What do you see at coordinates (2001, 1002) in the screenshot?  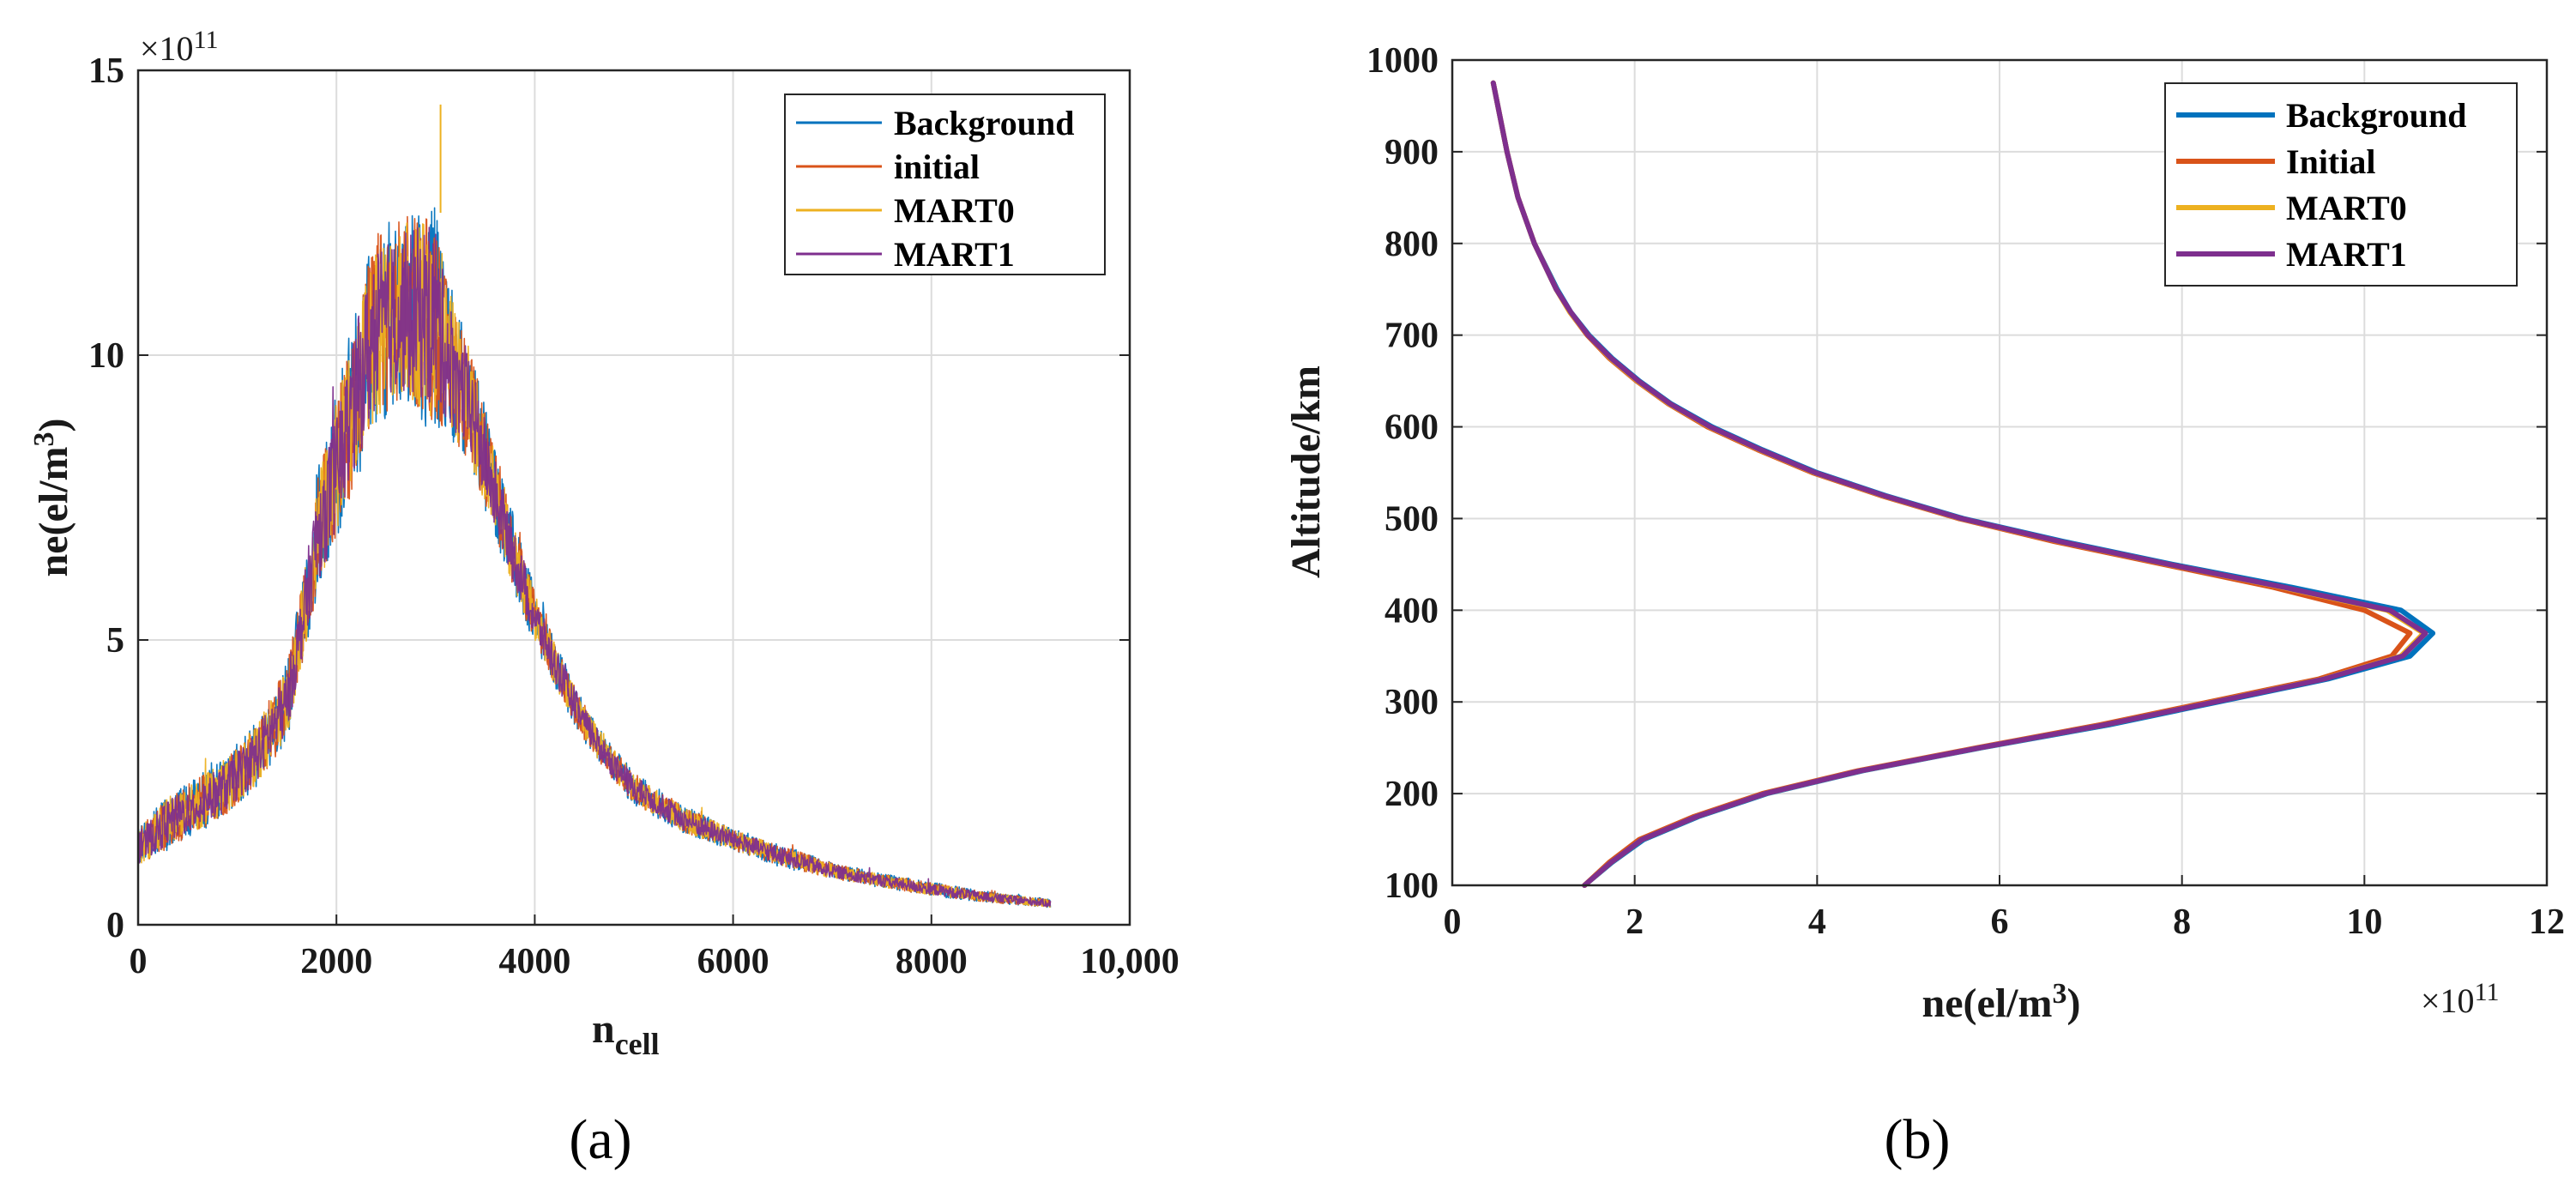 I see `x-axis-label-b: ne(el/m3)` at bounding box center [2001, 1002].